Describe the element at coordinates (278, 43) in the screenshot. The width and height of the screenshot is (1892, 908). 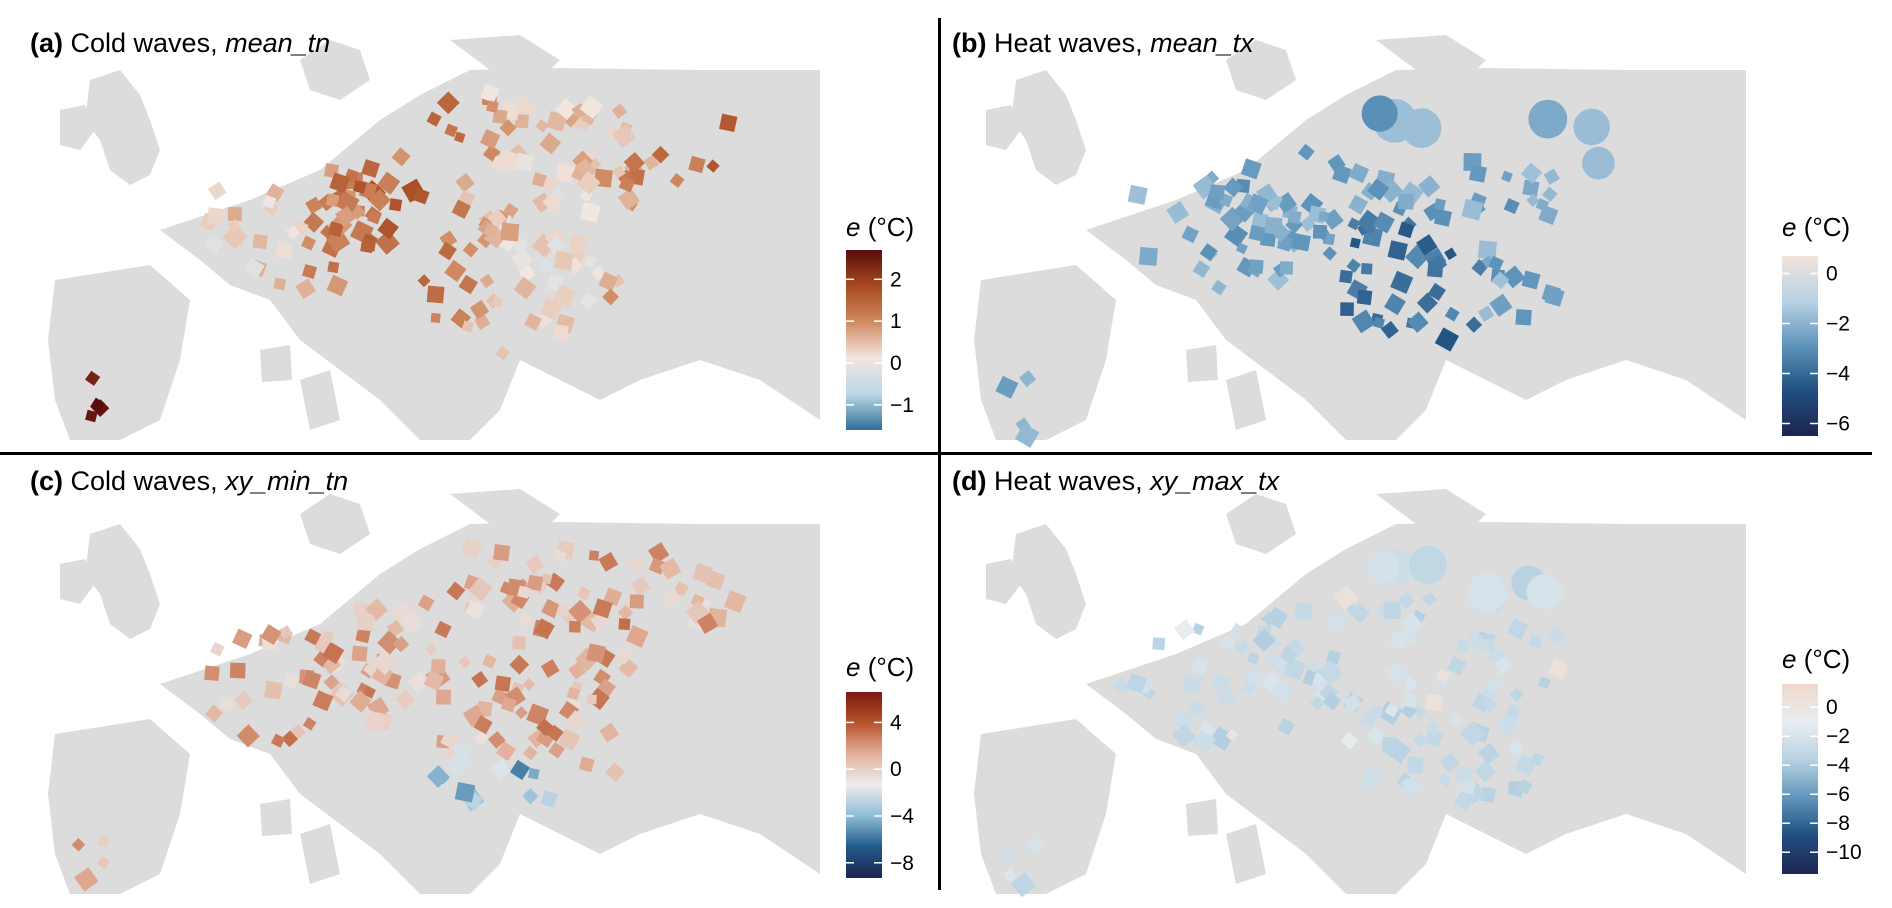
I see `panel-variable: mean_tn` at that location.